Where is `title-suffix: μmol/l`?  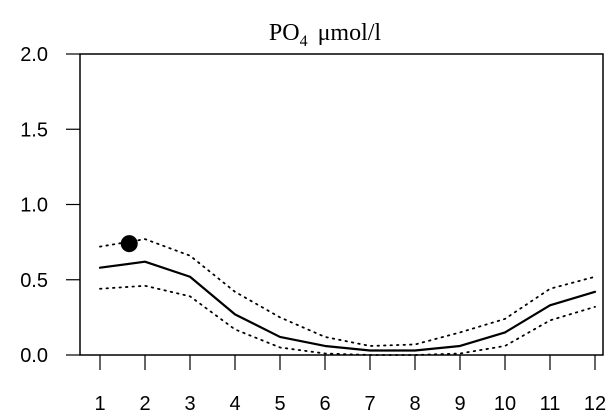
title-suffix: μmol/l is located at coordinates (350, 33).